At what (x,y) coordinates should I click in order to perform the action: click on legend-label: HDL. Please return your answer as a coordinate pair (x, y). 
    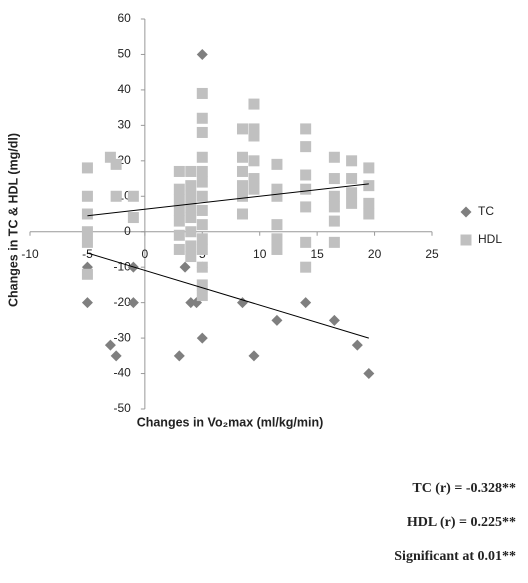
    Looking at the image, I should click on (490, 239).